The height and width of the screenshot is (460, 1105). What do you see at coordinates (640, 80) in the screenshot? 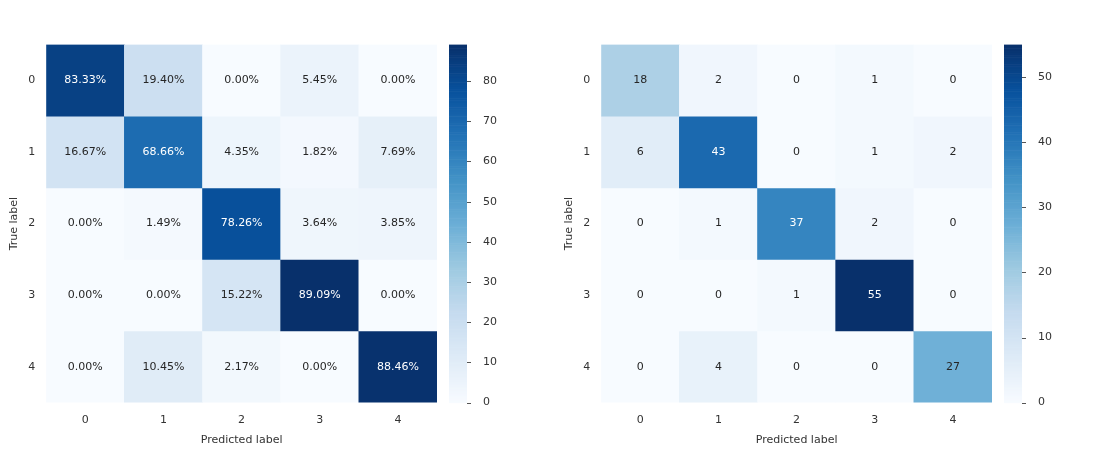
I see `data-label: 18` at bounding box center [640, 80].